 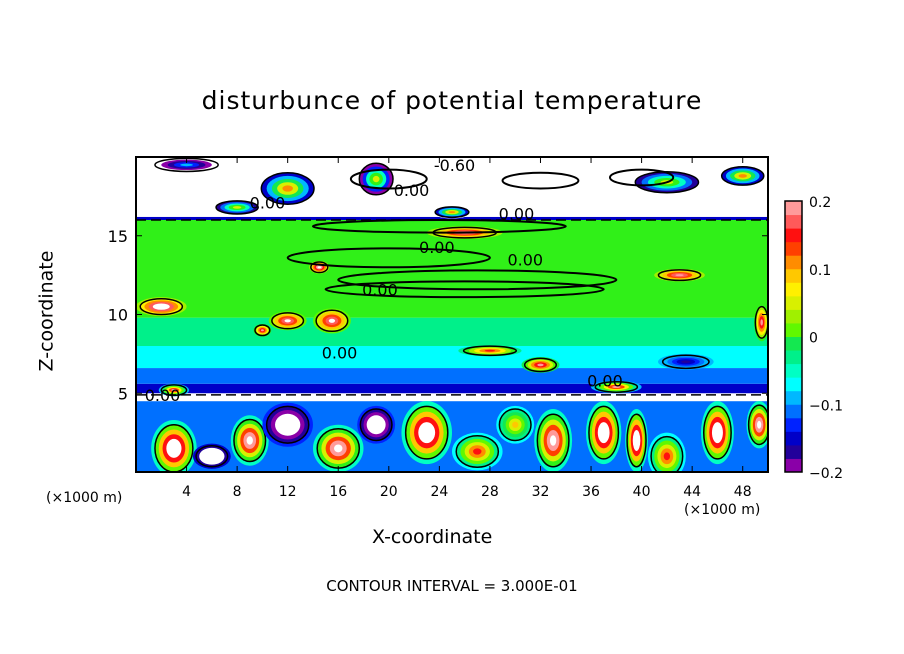 What do you see at coordinates (432, 537) in the screenshot?
I see `x-axis-label: X-coordinate` at bounding box center [432, 537].